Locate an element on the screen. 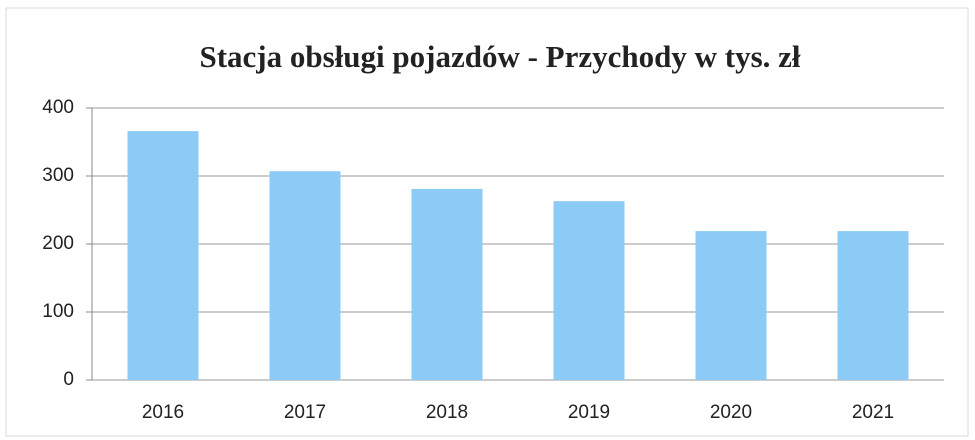 The height and width of the screenshot is (440, 975). y-tick-label: 200 is located at coordinates (58, 243).